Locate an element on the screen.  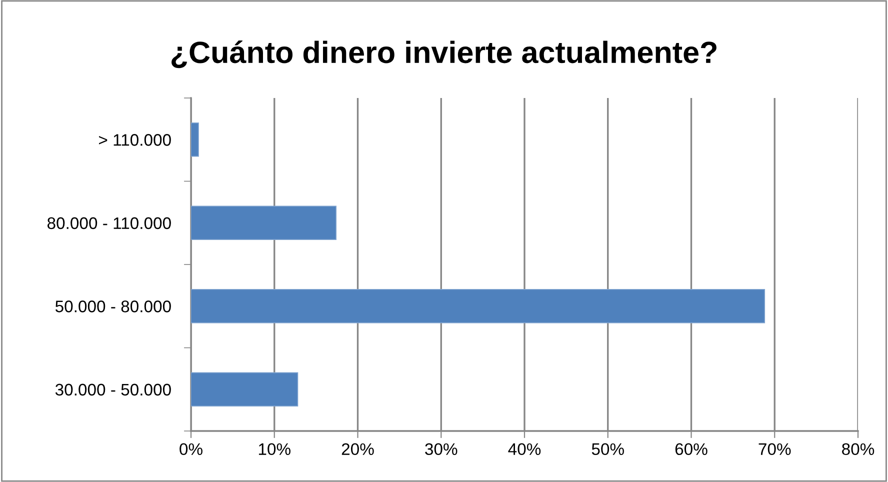
x-tick-label: 10% is located at coordinates (274, 449).